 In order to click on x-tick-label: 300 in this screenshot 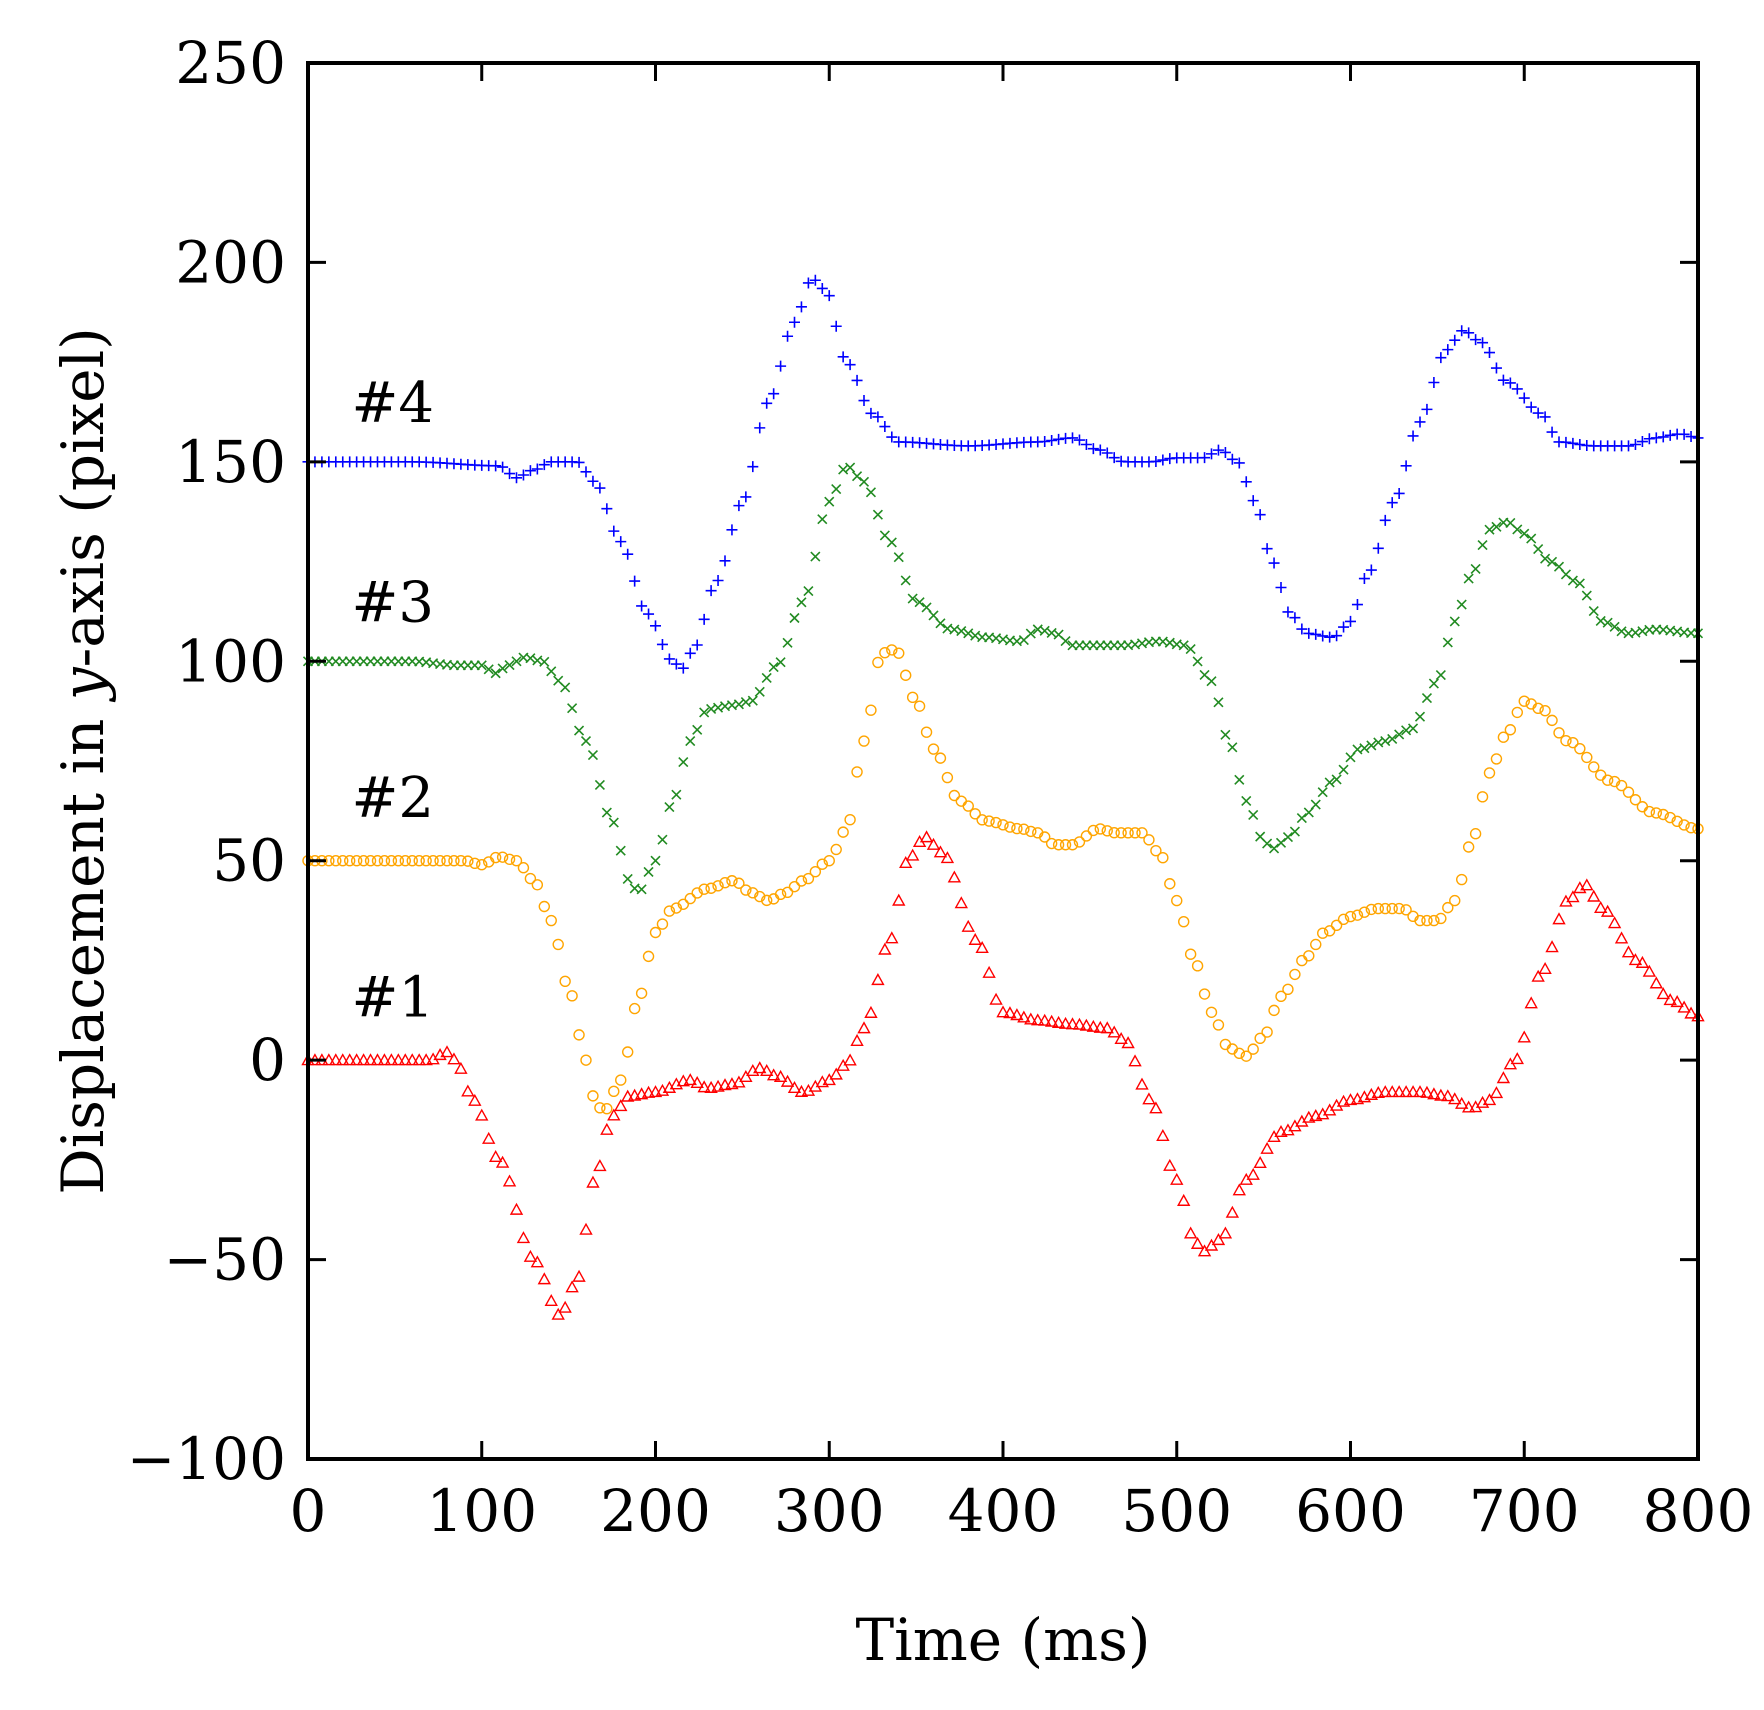, I will do `click(829, 1511)`.